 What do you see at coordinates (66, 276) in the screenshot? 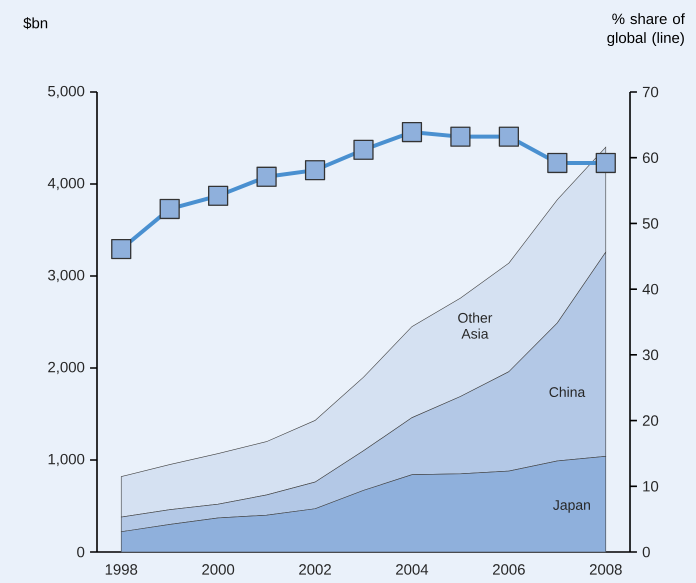
I see `y-tick-label: 3,000` at bounding box center [66, 276].